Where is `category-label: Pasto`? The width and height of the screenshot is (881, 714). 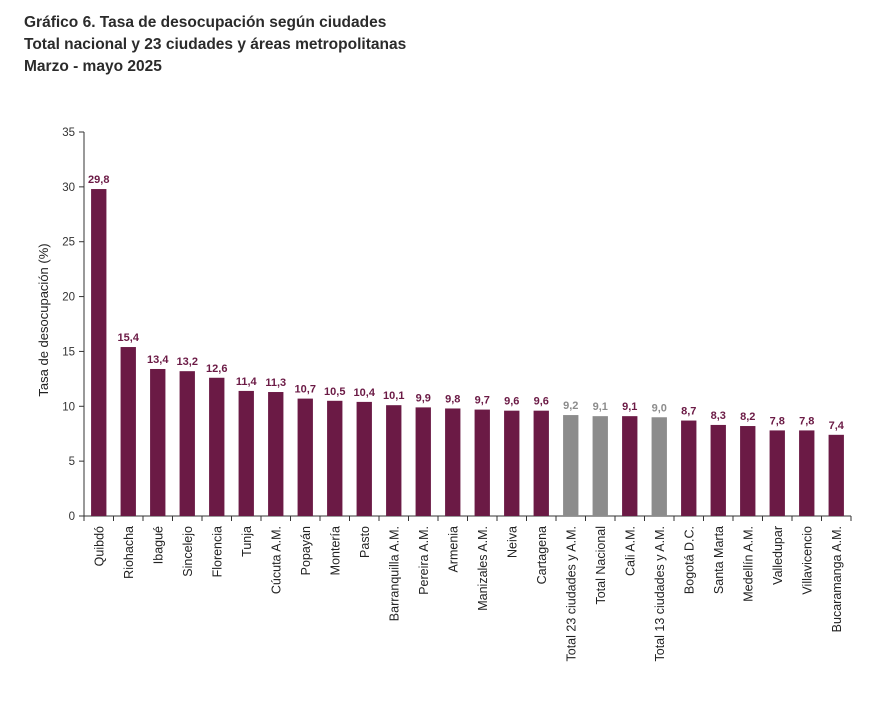
category-label: Pasto is located at coordinates (365, 542).